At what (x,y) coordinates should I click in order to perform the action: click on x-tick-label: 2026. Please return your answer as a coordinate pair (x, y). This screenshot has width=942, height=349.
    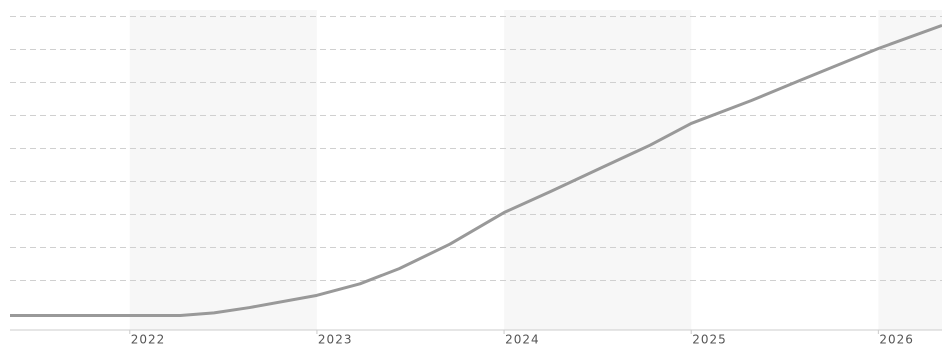
    Looking at the image, I should click on (896, 340).